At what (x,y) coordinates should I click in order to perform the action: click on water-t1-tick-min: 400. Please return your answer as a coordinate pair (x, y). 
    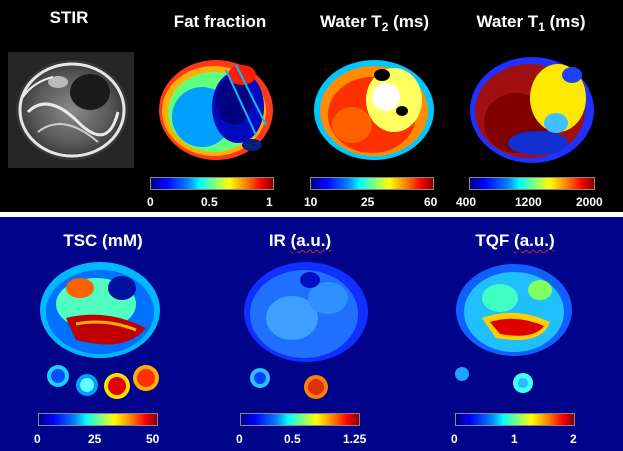
    Looking at the image, I should click on (466, 202).